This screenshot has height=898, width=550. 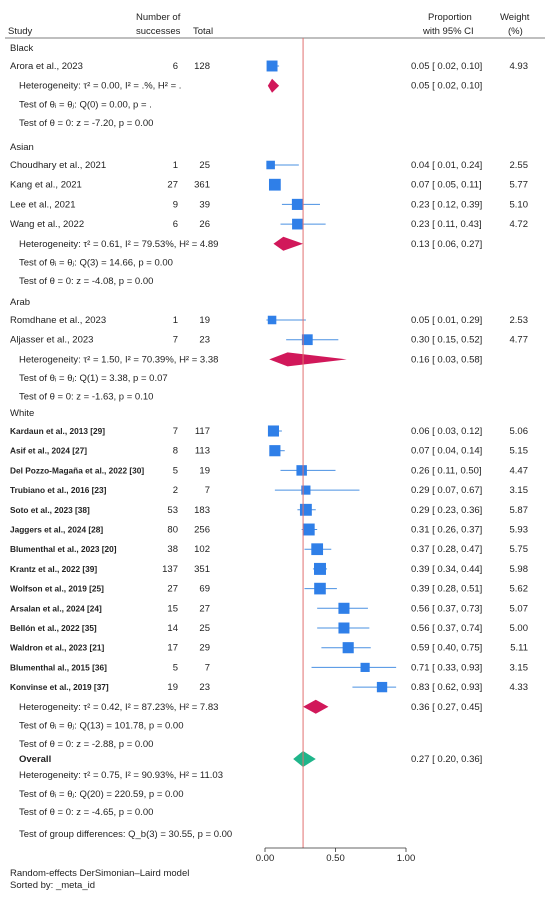 What do you see at coordinates (50, 510) in the screenshot?
I see `study-label: Soto et al., 2023 [38]` at bounding box center [50, 510].